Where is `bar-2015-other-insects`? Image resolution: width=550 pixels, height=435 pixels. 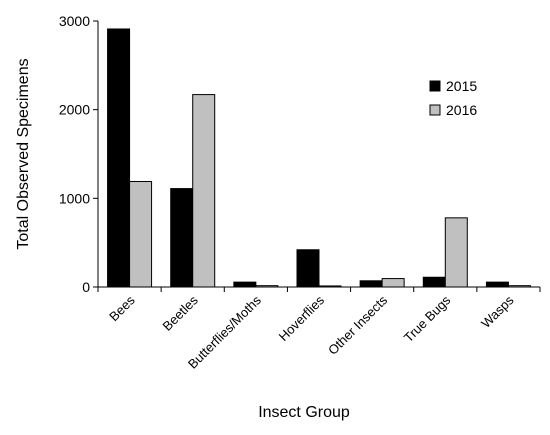
bar-2015-other-insects is located at coordinates (371, 284).